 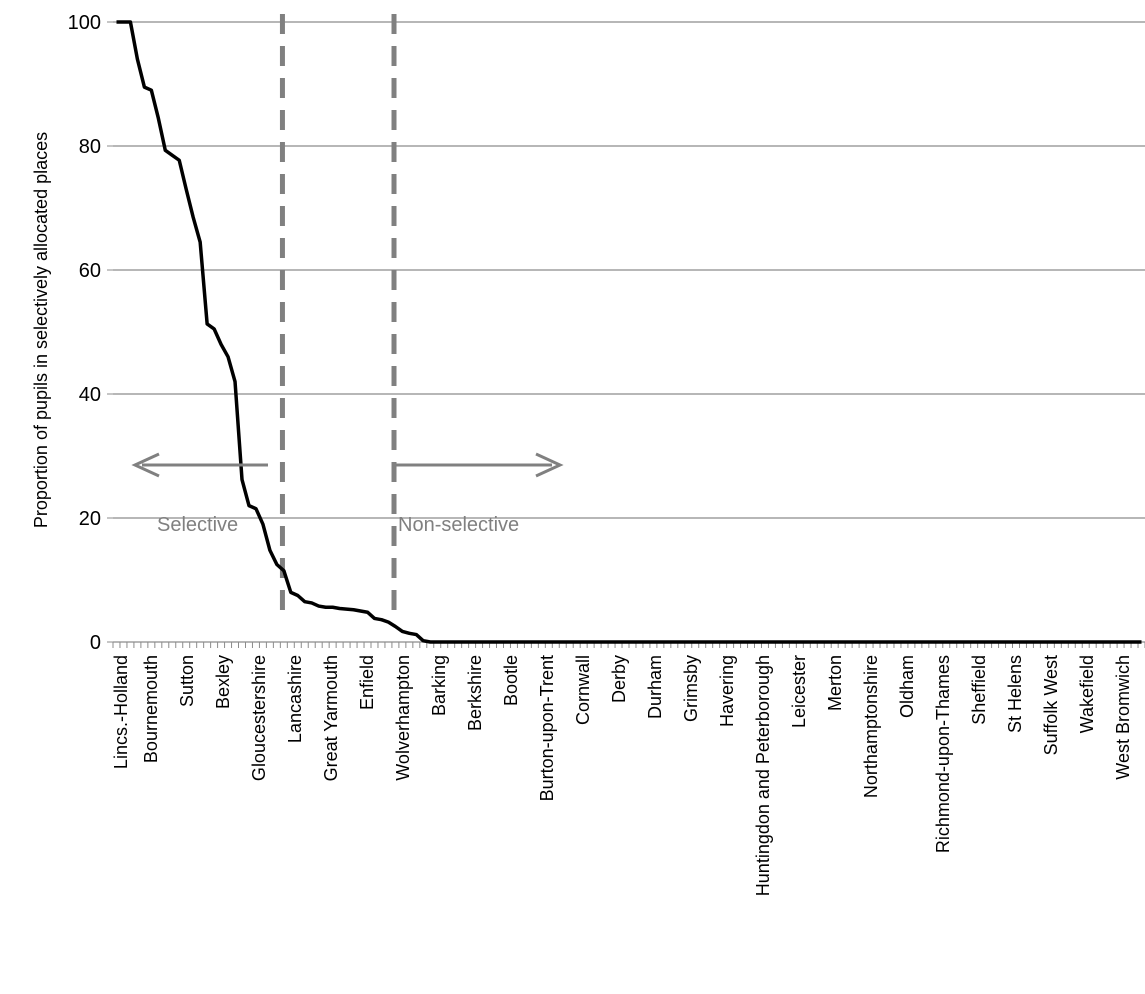 I want to click on x-tick-label: Sutton, so click(x=187, y=681).